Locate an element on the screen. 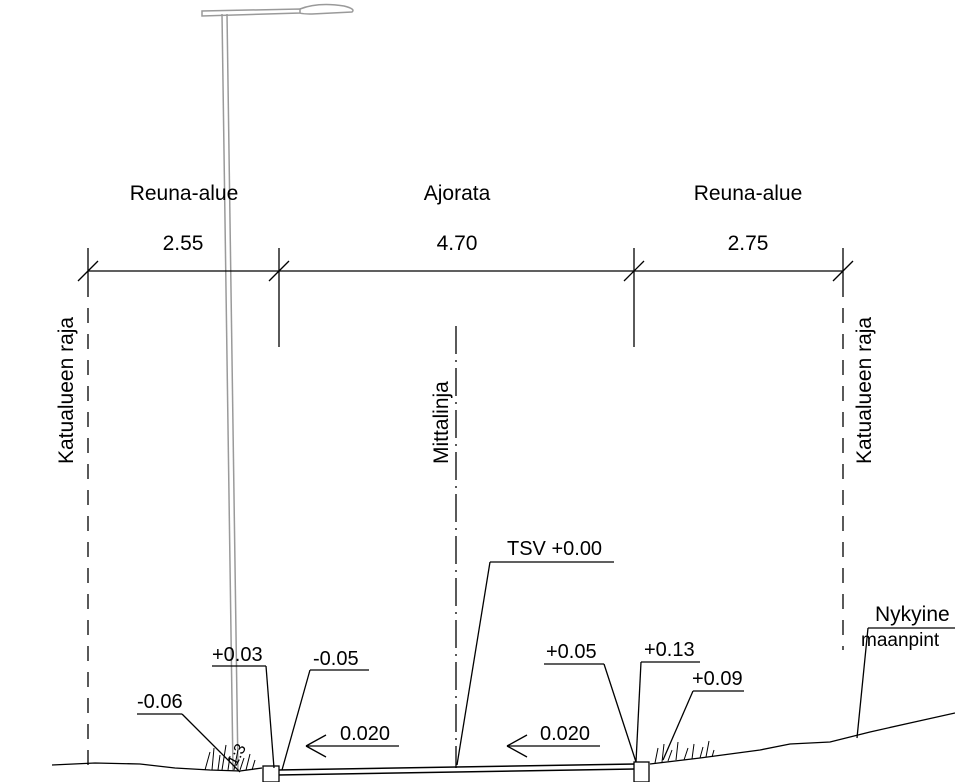  centerline-label: Mittalinja is located at coordinates (441, 422).